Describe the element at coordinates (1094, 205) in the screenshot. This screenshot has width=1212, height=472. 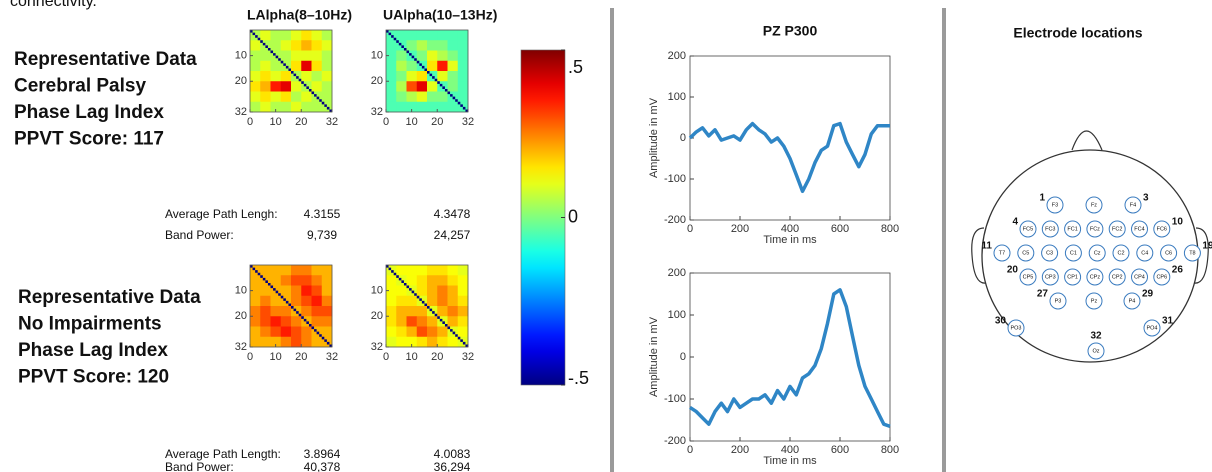
I see `electrode-label: Fz` at that location.